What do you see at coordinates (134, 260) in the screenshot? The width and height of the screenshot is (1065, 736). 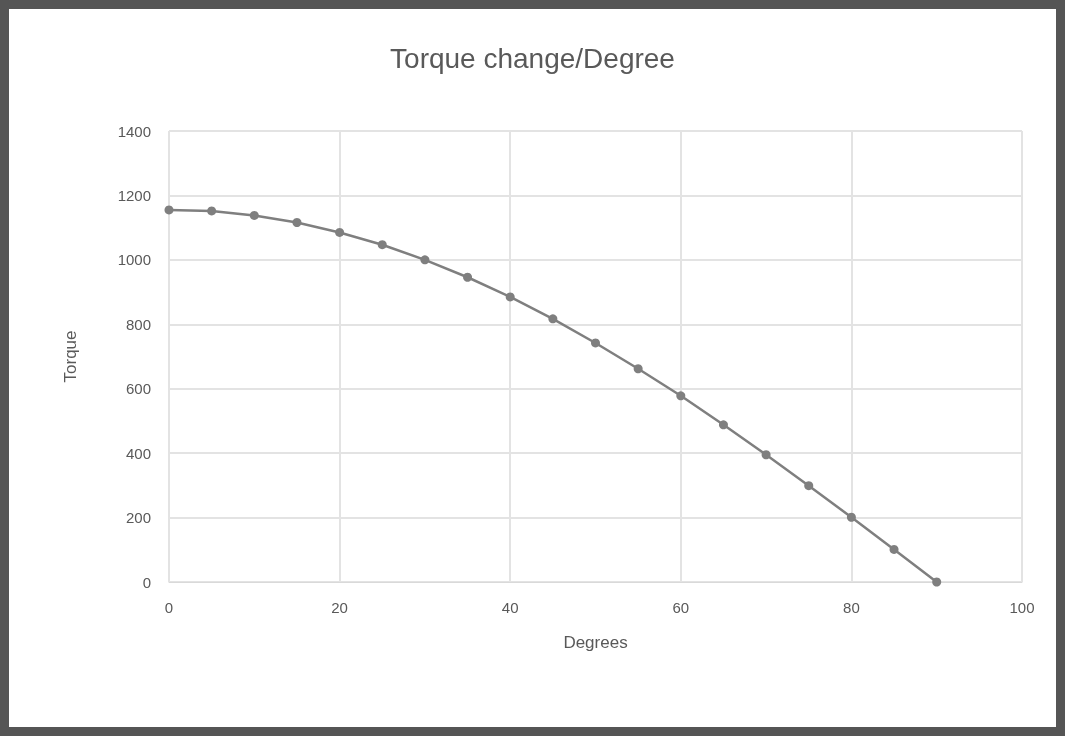 I see `y-tick-label: 1000` at bounding box center [134, 260].